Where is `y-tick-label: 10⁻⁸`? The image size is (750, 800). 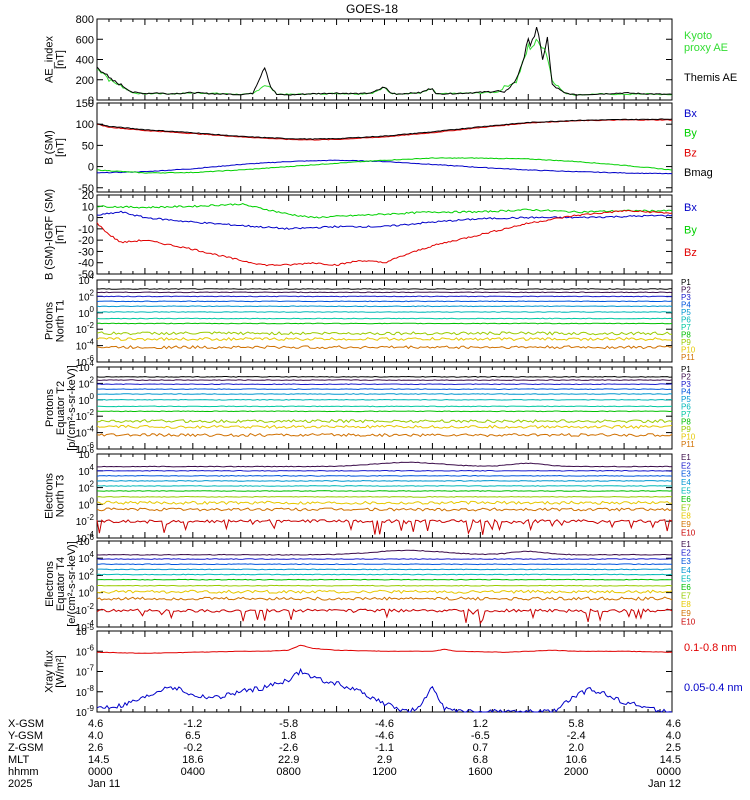 y-tick-label: 10⁻⁸ is located at coordinates (85, 691).